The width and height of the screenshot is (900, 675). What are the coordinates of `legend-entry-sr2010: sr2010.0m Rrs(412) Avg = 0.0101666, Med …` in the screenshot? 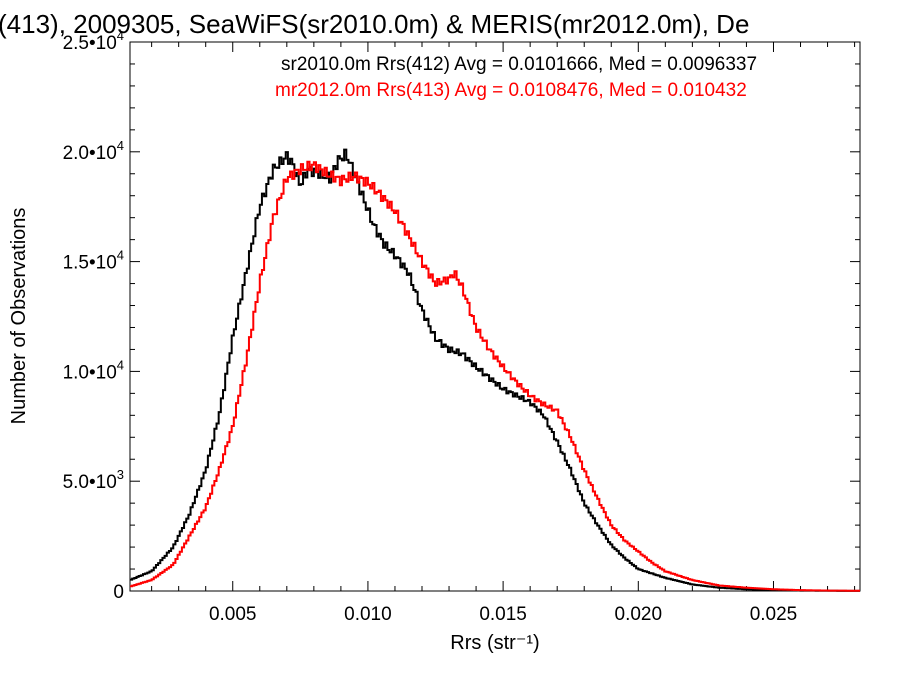 It's located at (519, 64).